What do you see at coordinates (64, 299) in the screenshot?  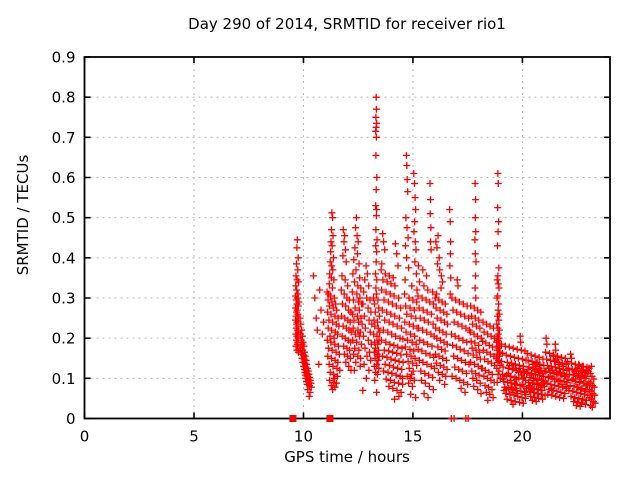 I see `y-tick-label: 0.3` at bounding box center [64, 299].